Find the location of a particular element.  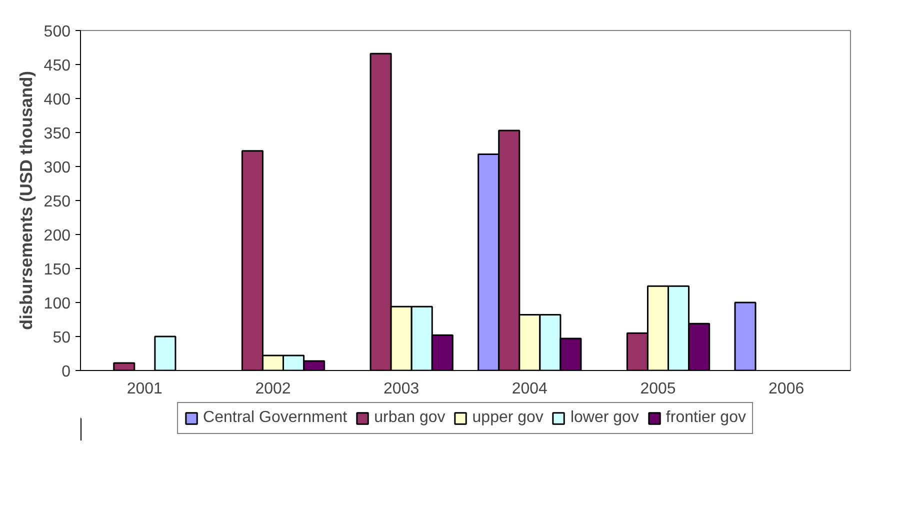

y-tick-label: 350 is located at coordinates (57, 134).